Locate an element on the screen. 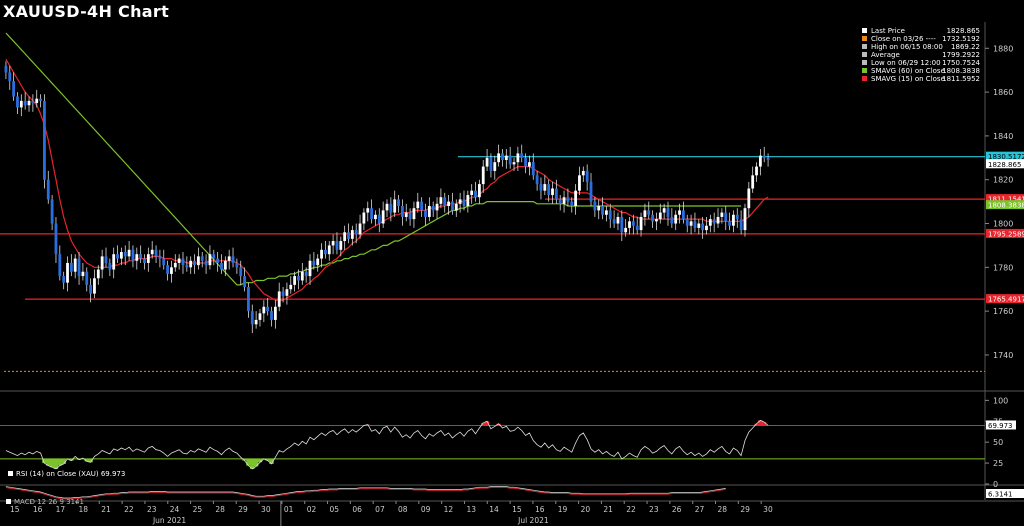 The width and height of the screenshot is (1024, 526). legend-row: Last Price 1828.865 is located at coordinates (921, 31).